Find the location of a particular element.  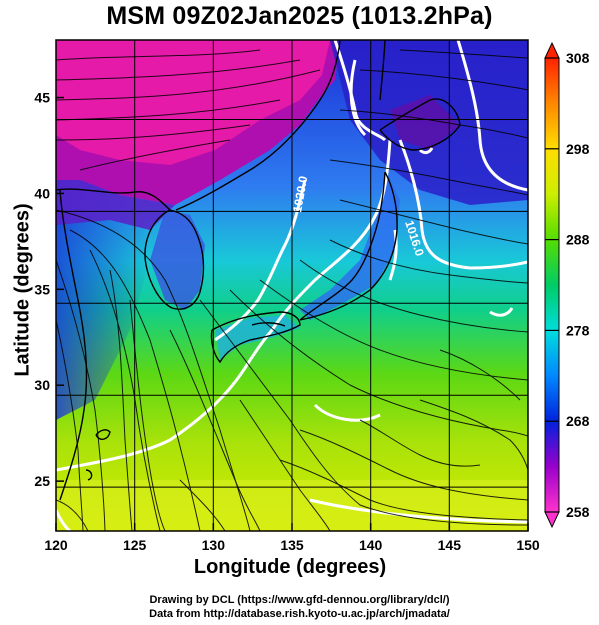

colorbar-tick-label: 278 is located at coordinates (578, 330).